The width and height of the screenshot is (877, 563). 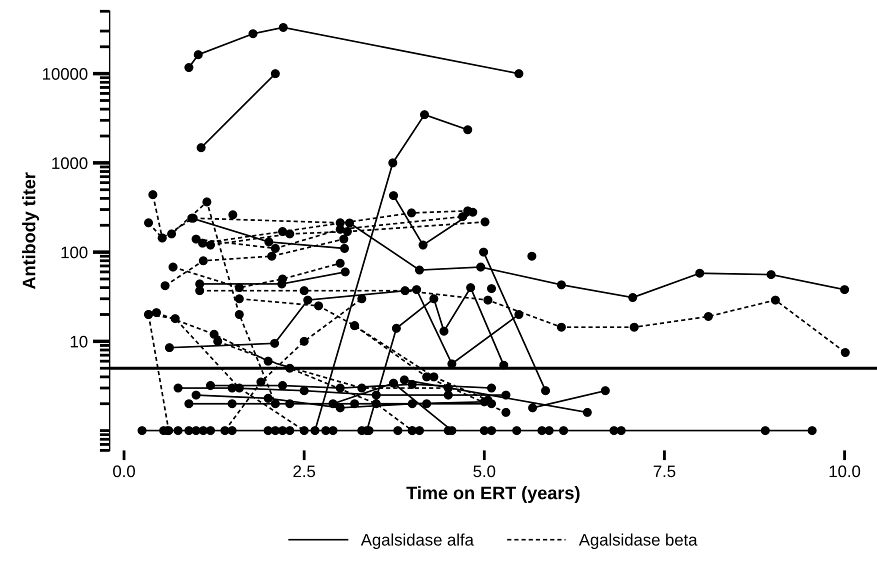 What do you see at coordinates (417, 541) in the screenshot?
I see `legend-label: Agalsidase alfa` at bounding box center [417, 541].